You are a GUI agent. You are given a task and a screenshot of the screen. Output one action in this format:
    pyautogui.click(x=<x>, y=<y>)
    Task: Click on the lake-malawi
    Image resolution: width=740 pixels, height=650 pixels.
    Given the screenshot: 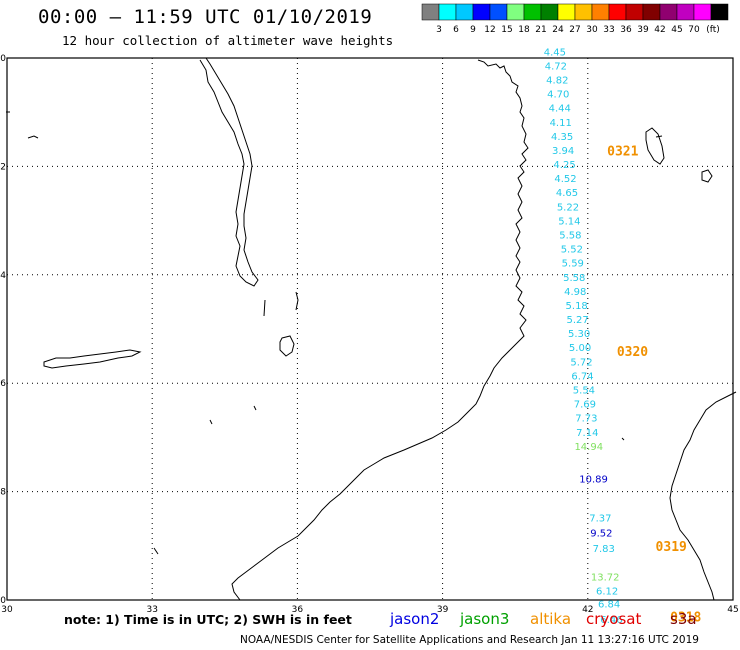 What is the action you would take?
    pyautogui.click(x=229, y=172)
    